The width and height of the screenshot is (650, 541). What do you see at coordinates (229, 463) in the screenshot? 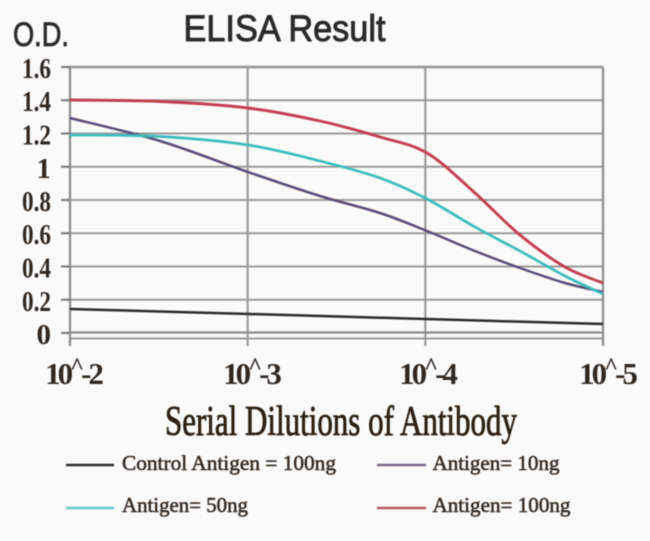
I see `svg-text: Control Antigen = 100ng` at bounding box center [229, 463].